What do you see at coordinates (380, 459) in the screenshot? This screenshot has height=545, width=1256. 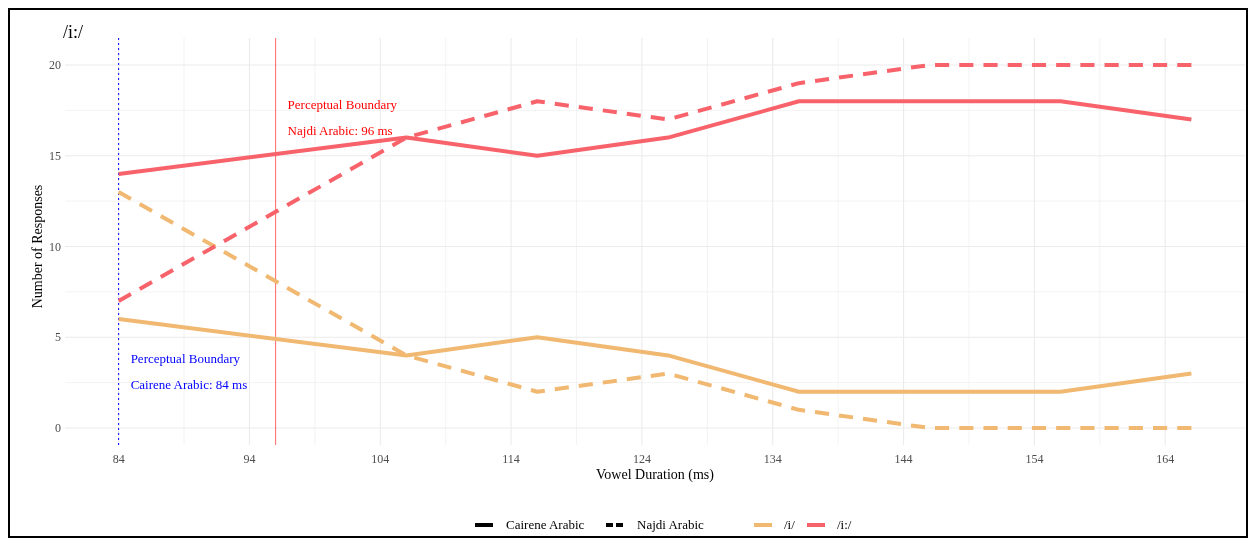 I see `x-tick-label: 104` at bounding box center [380, 459].